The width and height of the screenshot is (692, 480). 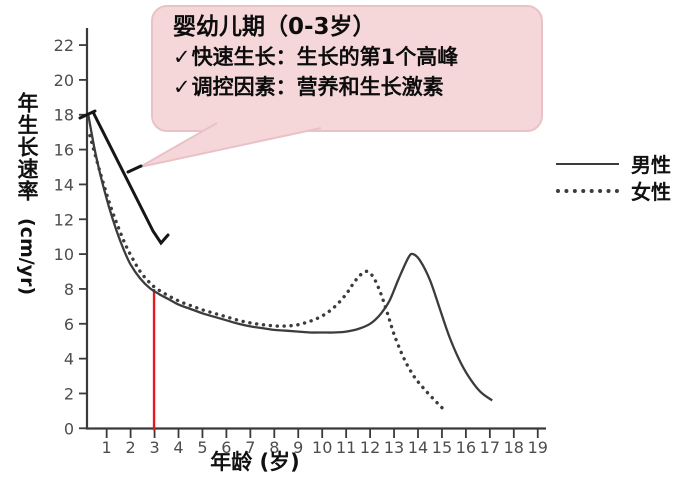 I want to click on legend: 男性 女性, so click(x=613, y=177).